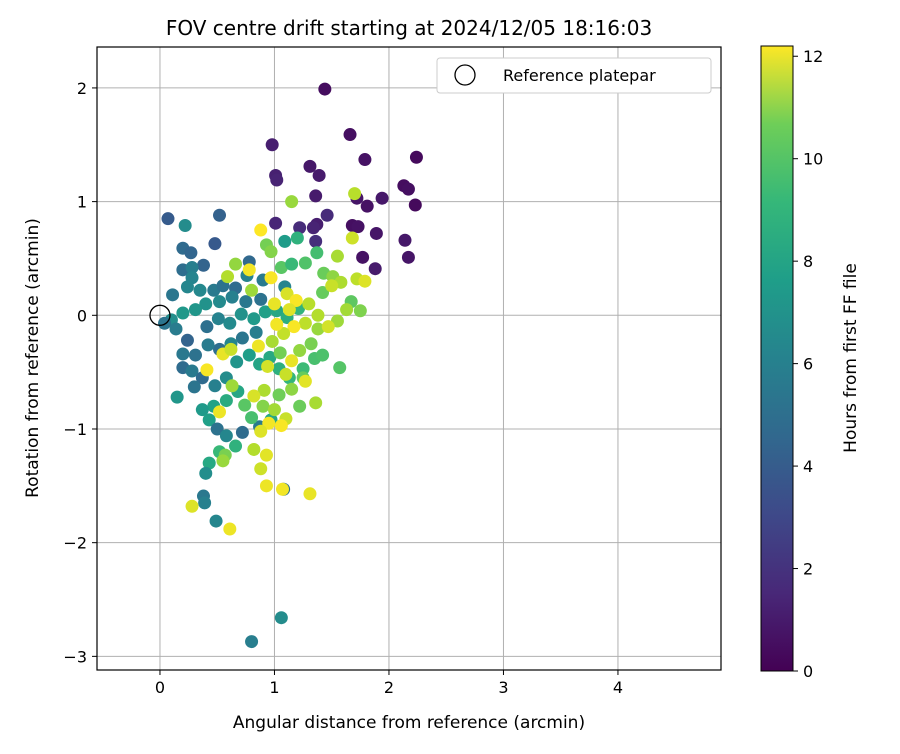  What do you see at coordinates (75, 429) in the screenshot?
I see `y-tick-label: −1` at bounding box center [75, 429].